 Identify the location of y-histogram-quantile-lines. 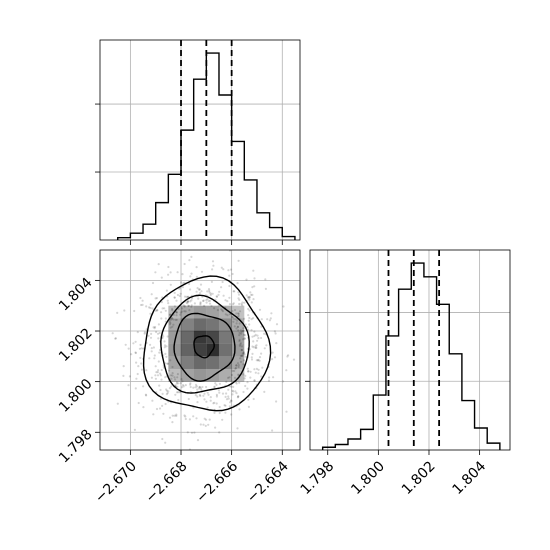
(414, 350).